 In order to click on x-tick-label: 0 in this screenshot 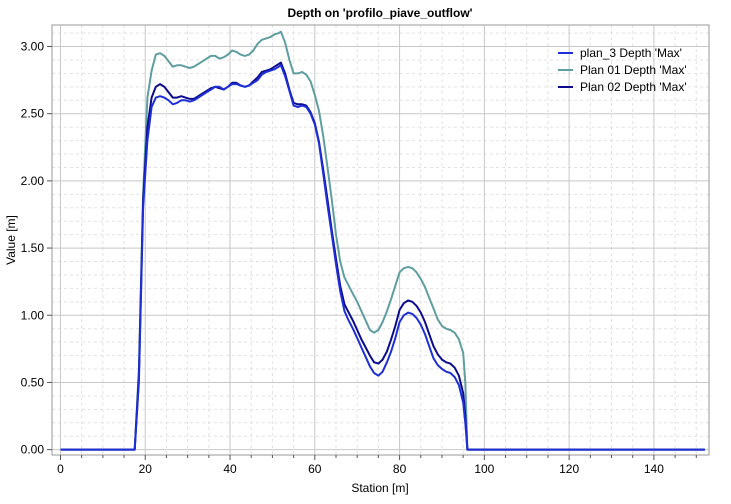, I will do `click(60, 469)`.